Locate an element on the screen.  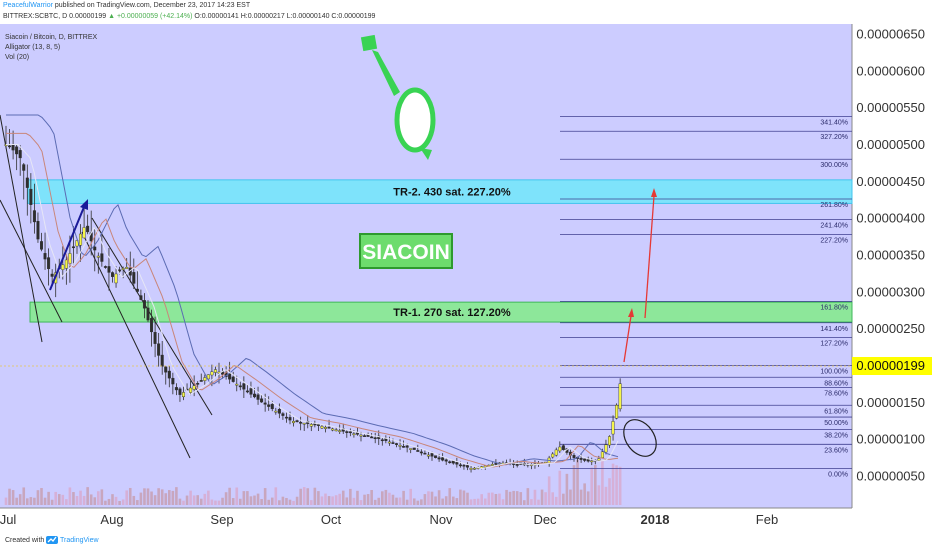
fib-level-label: 241.40% is located at coordinates (834, 226).